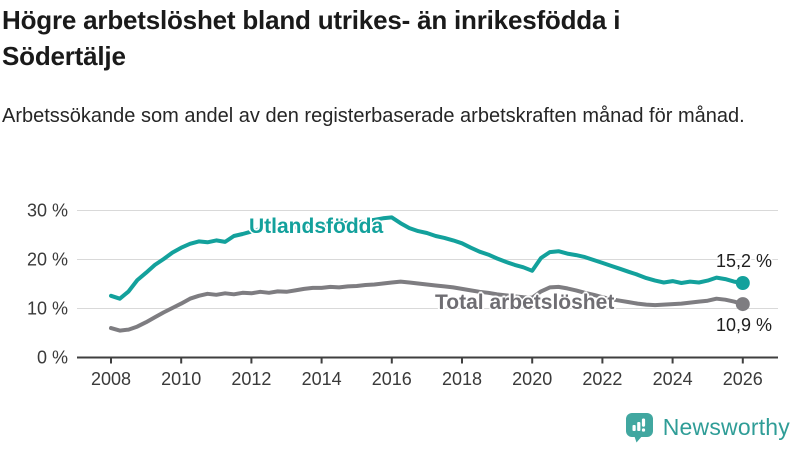 This screenshot has width=800, height=450. What do you see at coordinates (392, 379) in the screenshot?
I see `x-tick-label: 2016` at bounding box center [392, 379].